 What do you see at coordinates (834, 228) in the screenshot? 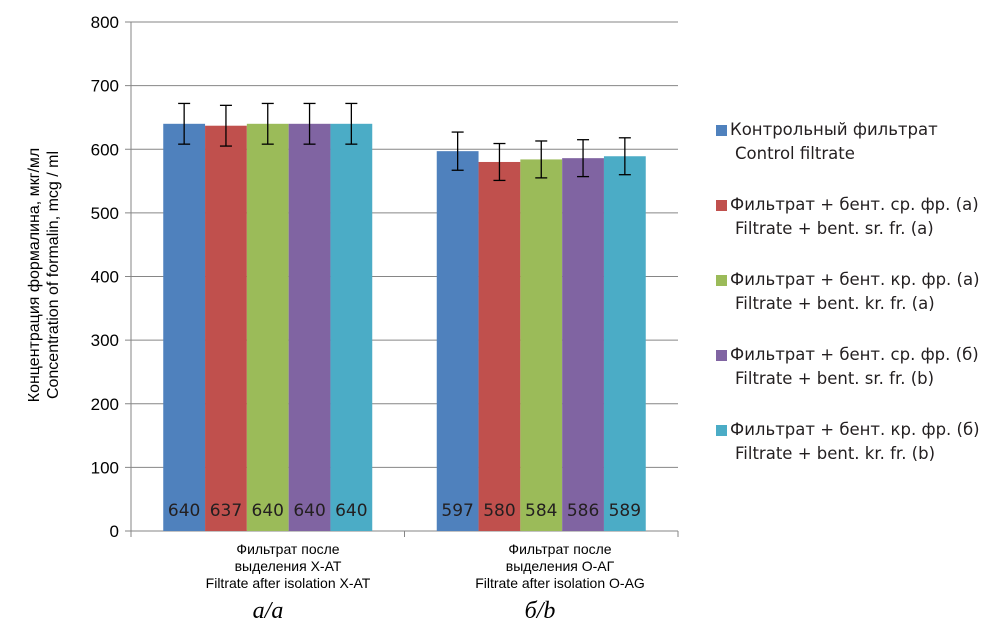
I see `legend-label-sr-a-en: Filtrate + bent. sr. fr. (a)` at bounding box center [834, 228].